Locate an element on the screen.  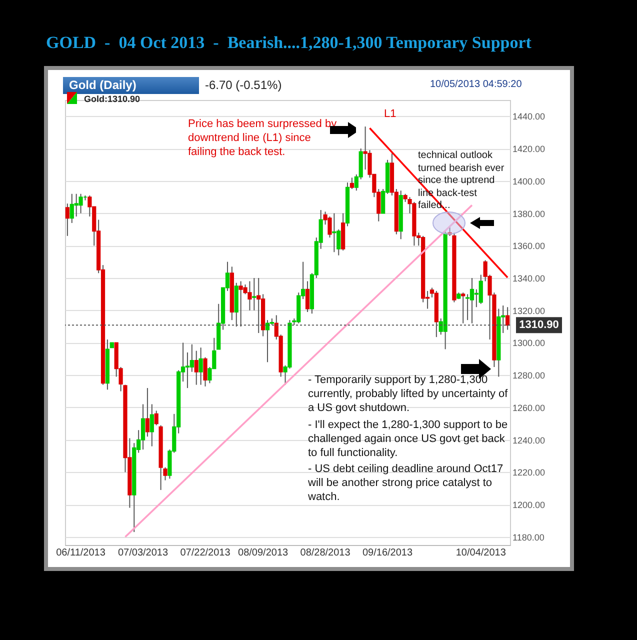
annotation: - I'll expect the 1,280-1,300 support to be challenged again once US govt get back to full functionality. is located at coordinates (408, 439).